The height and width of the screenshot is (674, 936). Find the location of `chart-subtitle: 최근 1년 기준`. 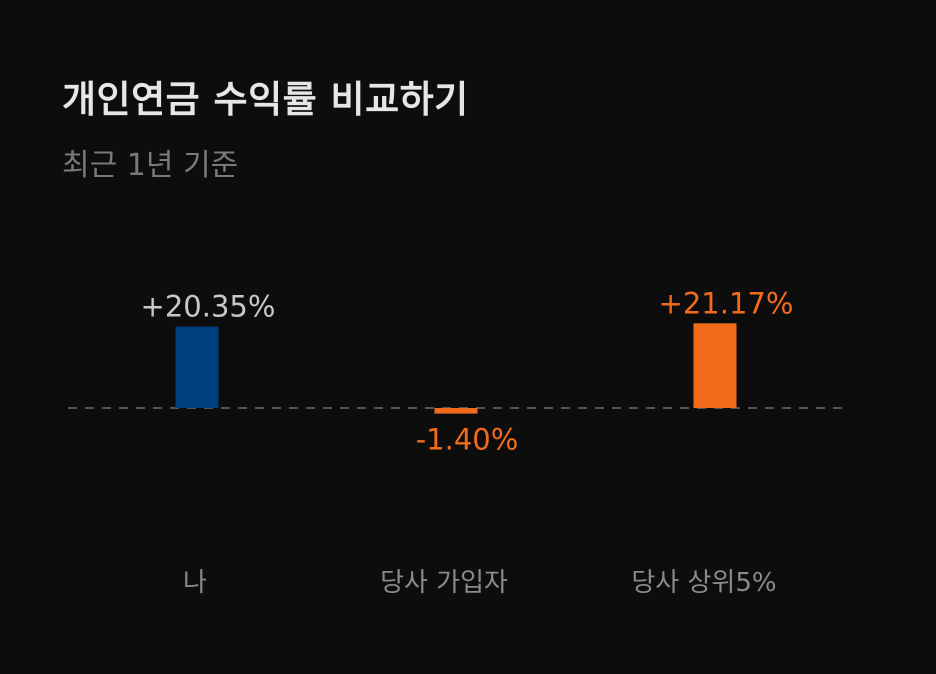

chart-subtitle: 최근 1년 기준 is located at coordinates (150, 165).